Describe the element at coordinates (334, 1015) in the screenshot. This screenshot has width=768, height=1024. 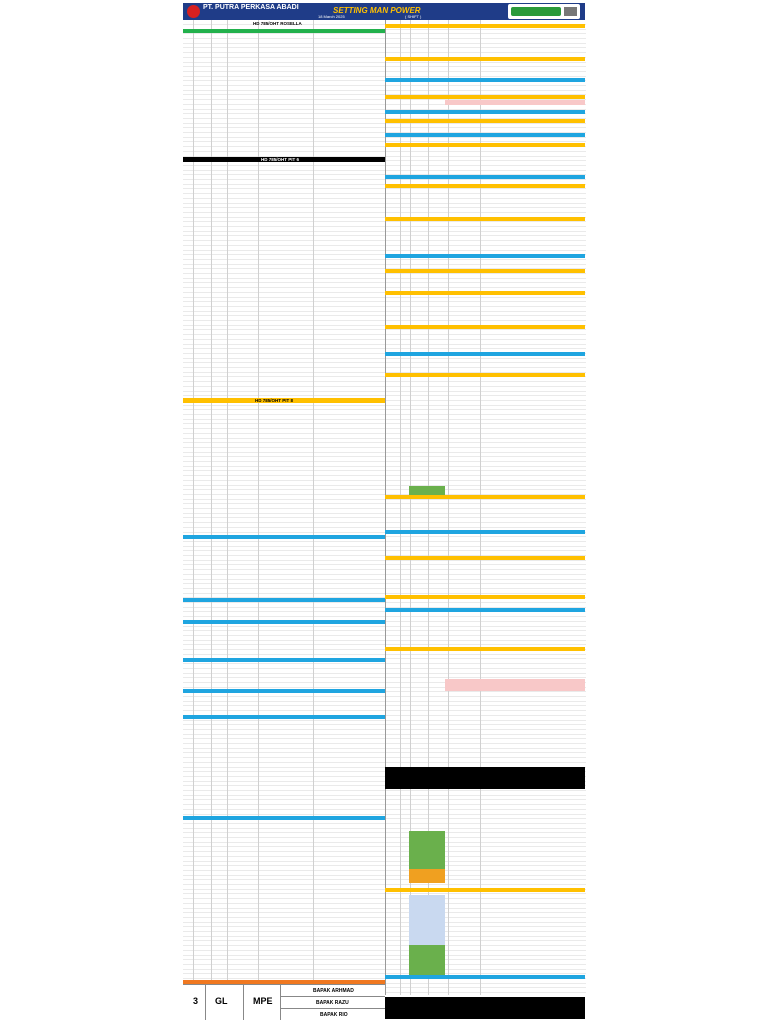
I see `footer-name: BAPAK RIO` at that location.